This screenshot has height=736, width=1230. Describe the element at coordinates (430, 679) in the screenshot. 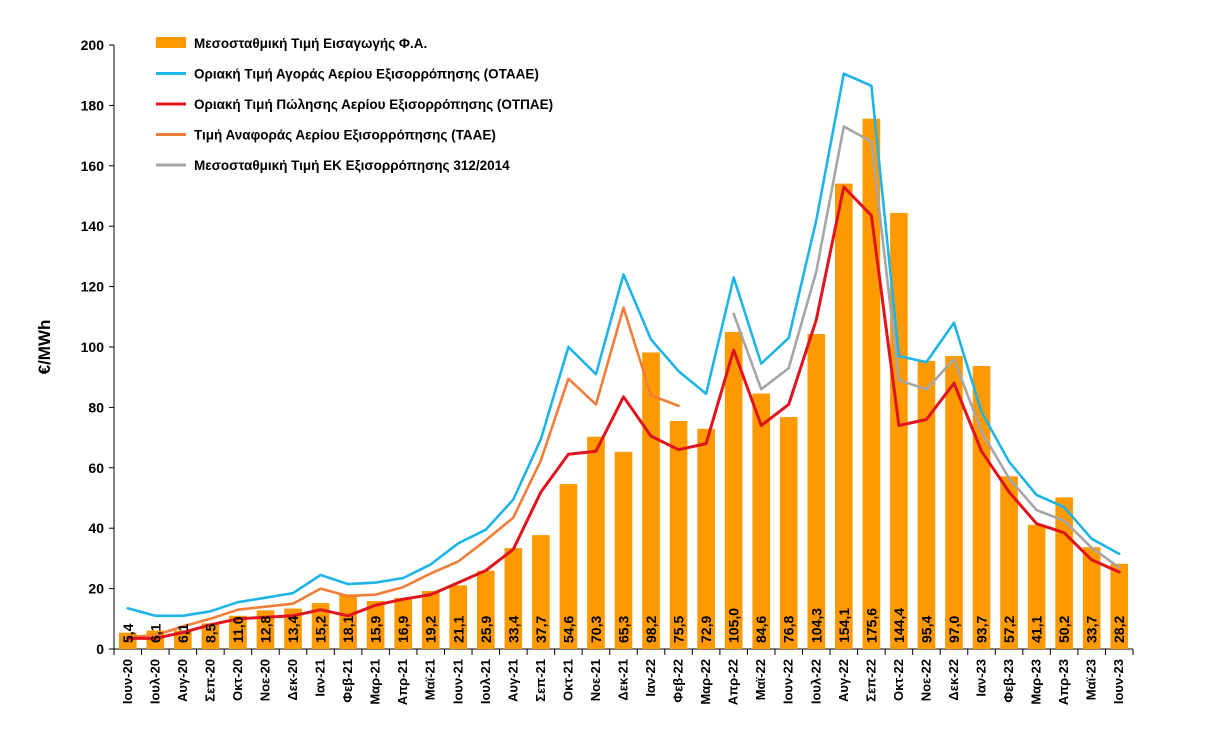

I see `x-tick-label: Μαϊ-21` at that location.